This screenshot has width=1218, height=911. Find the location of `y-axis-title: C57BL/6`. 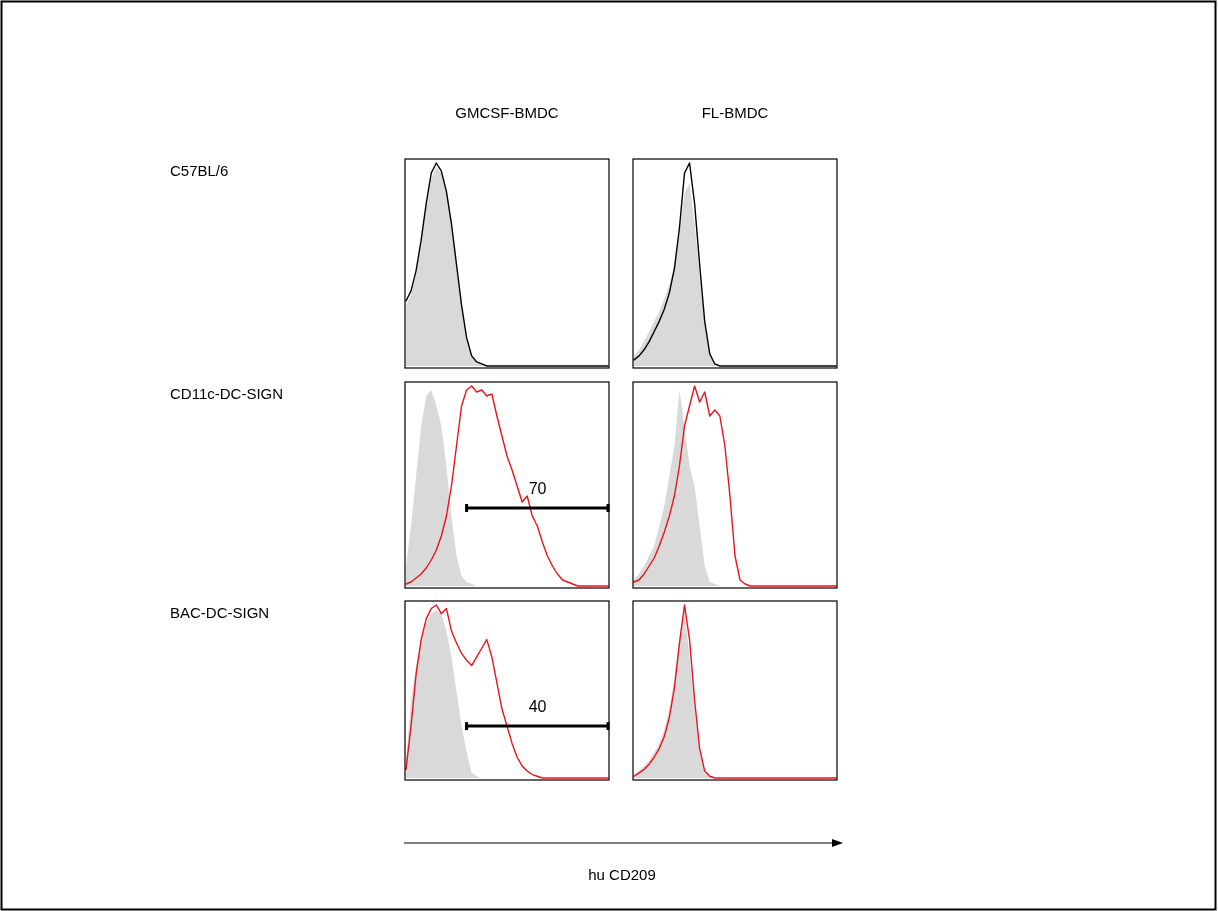

y-axis-title: C57BL/6 is located at coordinates (199, 170).